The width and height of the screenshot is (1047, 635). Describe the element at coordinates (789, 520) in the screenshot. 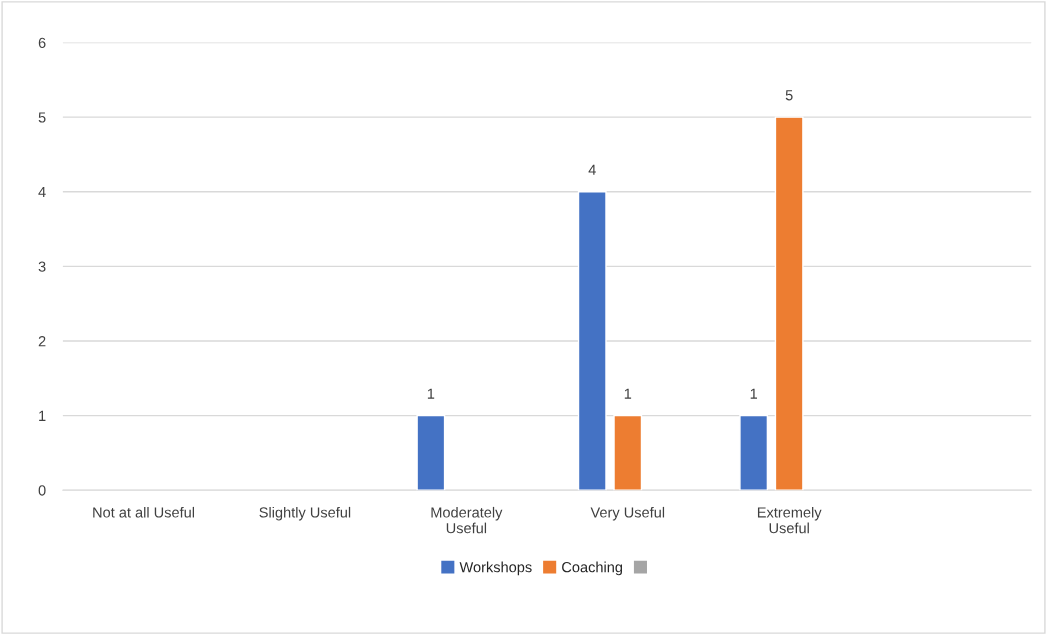

I see `x-tick-label: Extremely Useful` at that location.